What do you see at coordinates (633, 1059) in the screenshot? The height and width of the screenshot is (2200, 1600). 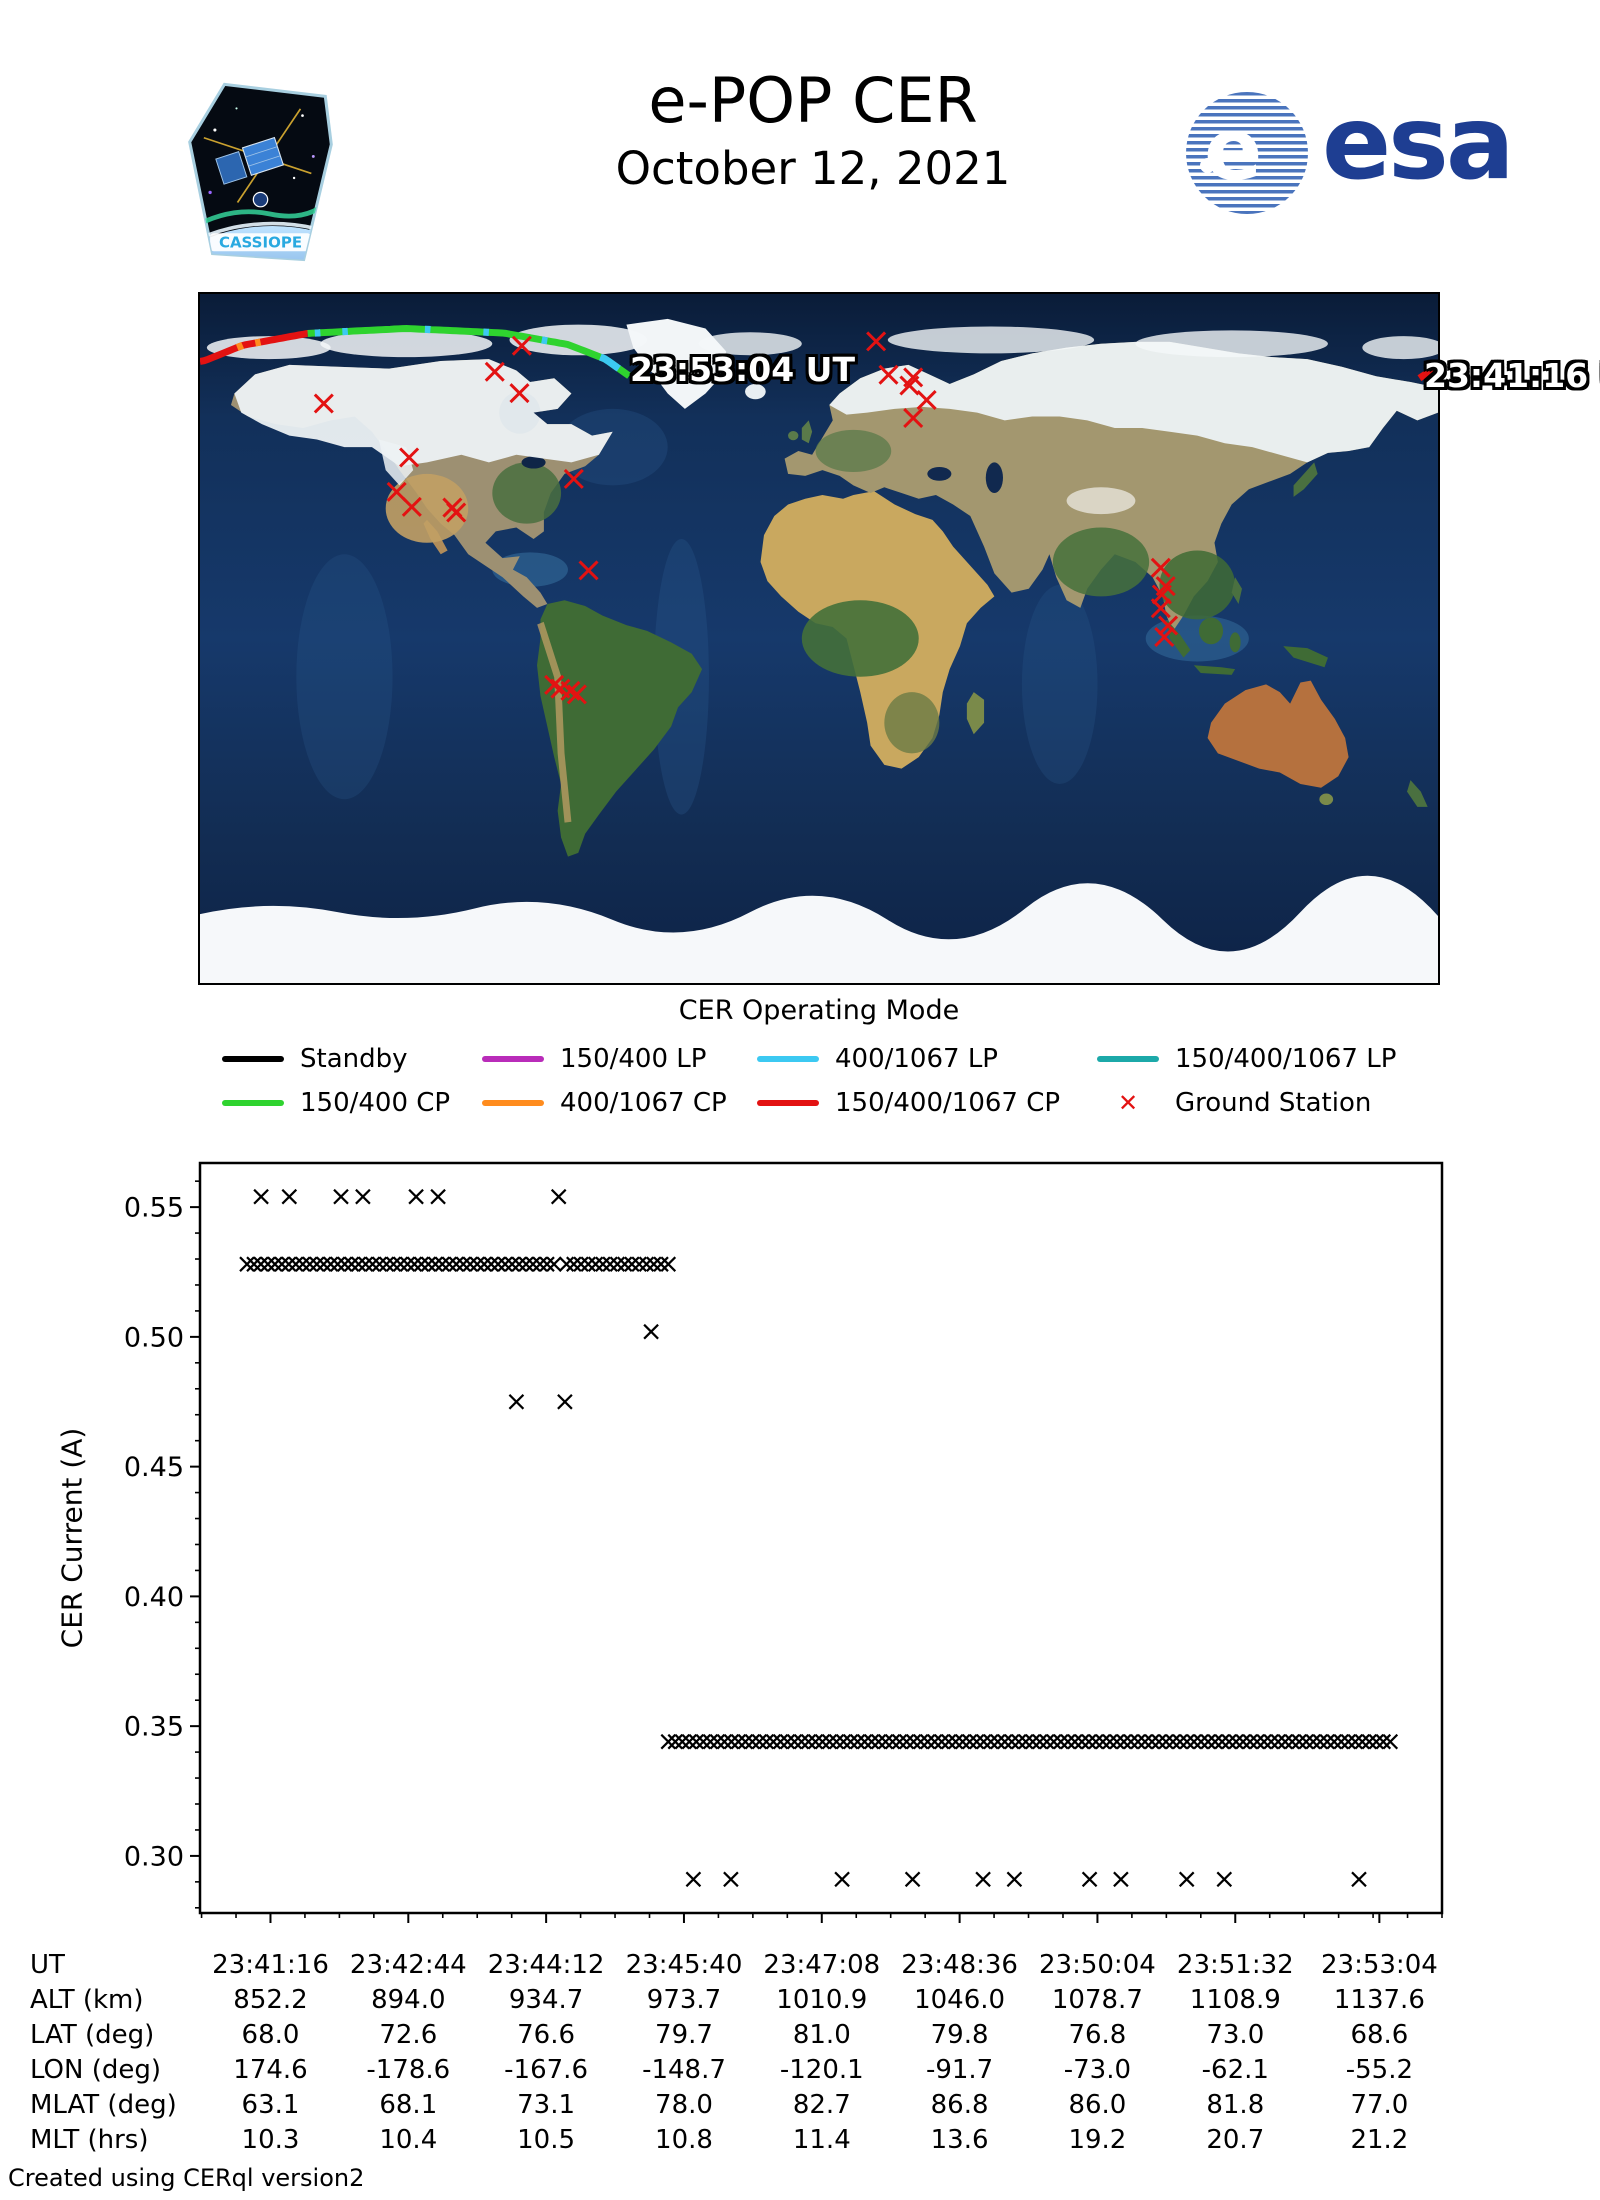 I see `legend-item-label: 150/400 LP` at bounding box center [633, 1059].